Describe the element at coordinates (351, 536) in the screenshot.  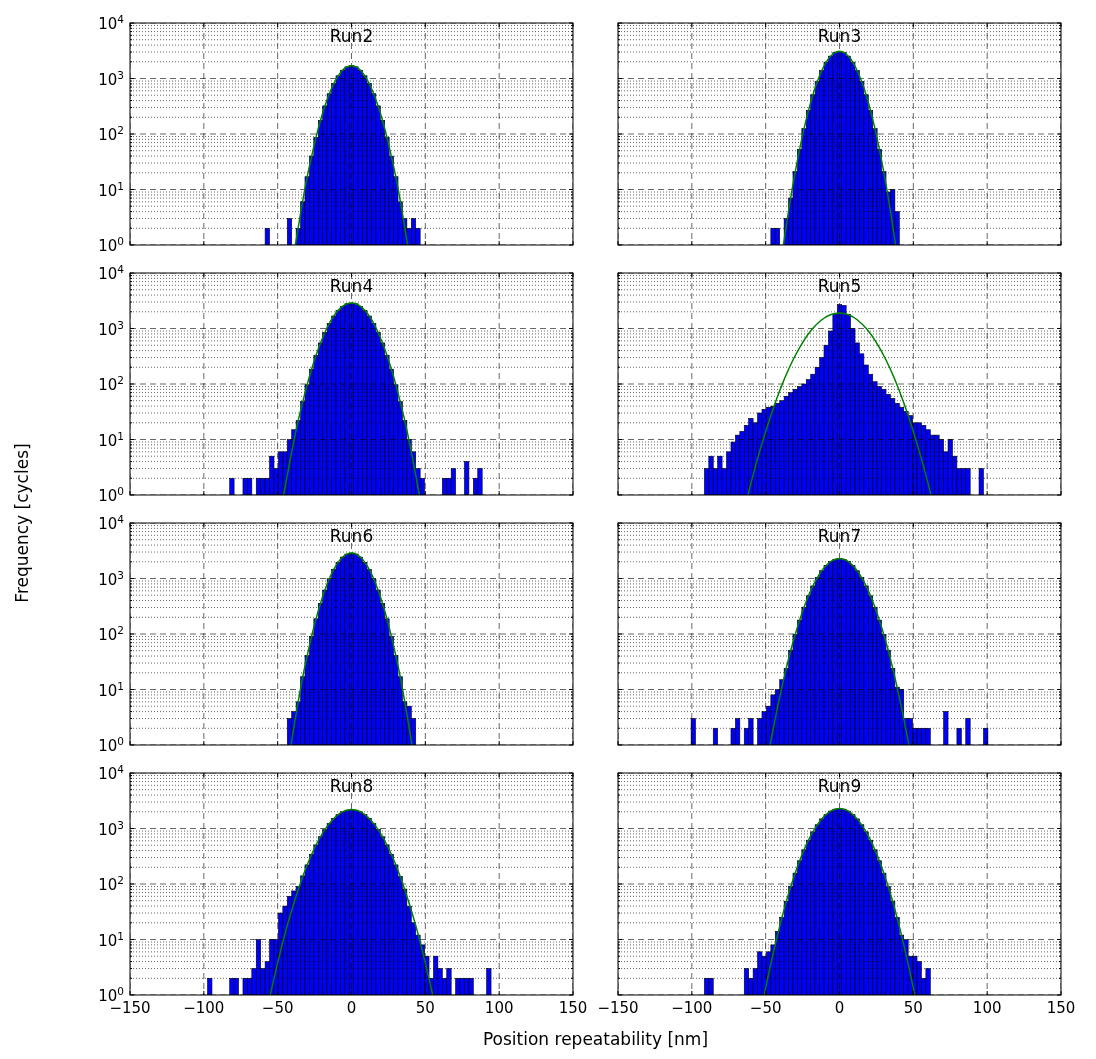
I see `chart-title: Run6` at that location.